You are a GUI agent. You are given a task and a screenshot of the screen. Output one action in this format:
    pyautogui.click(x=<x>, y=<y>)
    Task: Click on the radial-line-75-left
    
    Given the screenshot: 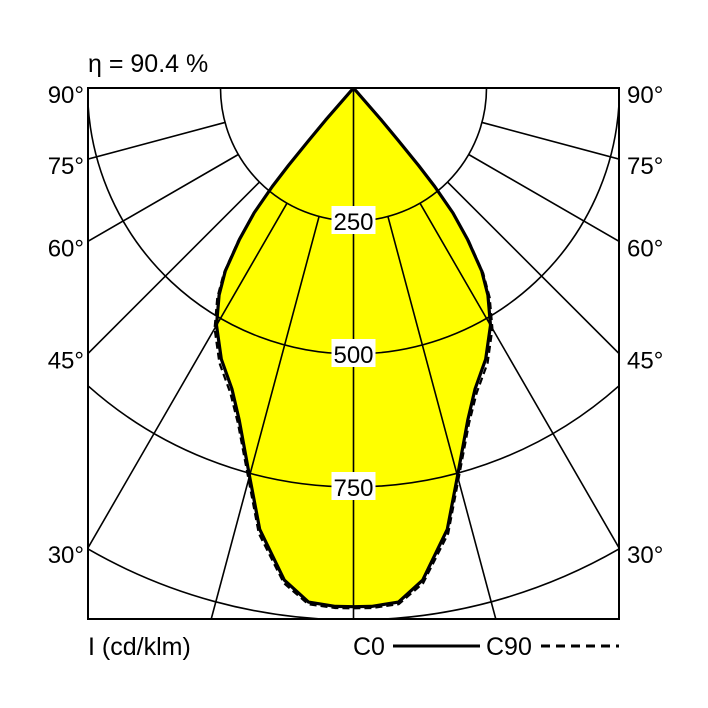 What is the action you would take?
    pyautogui.click(x=157, y=140)
    